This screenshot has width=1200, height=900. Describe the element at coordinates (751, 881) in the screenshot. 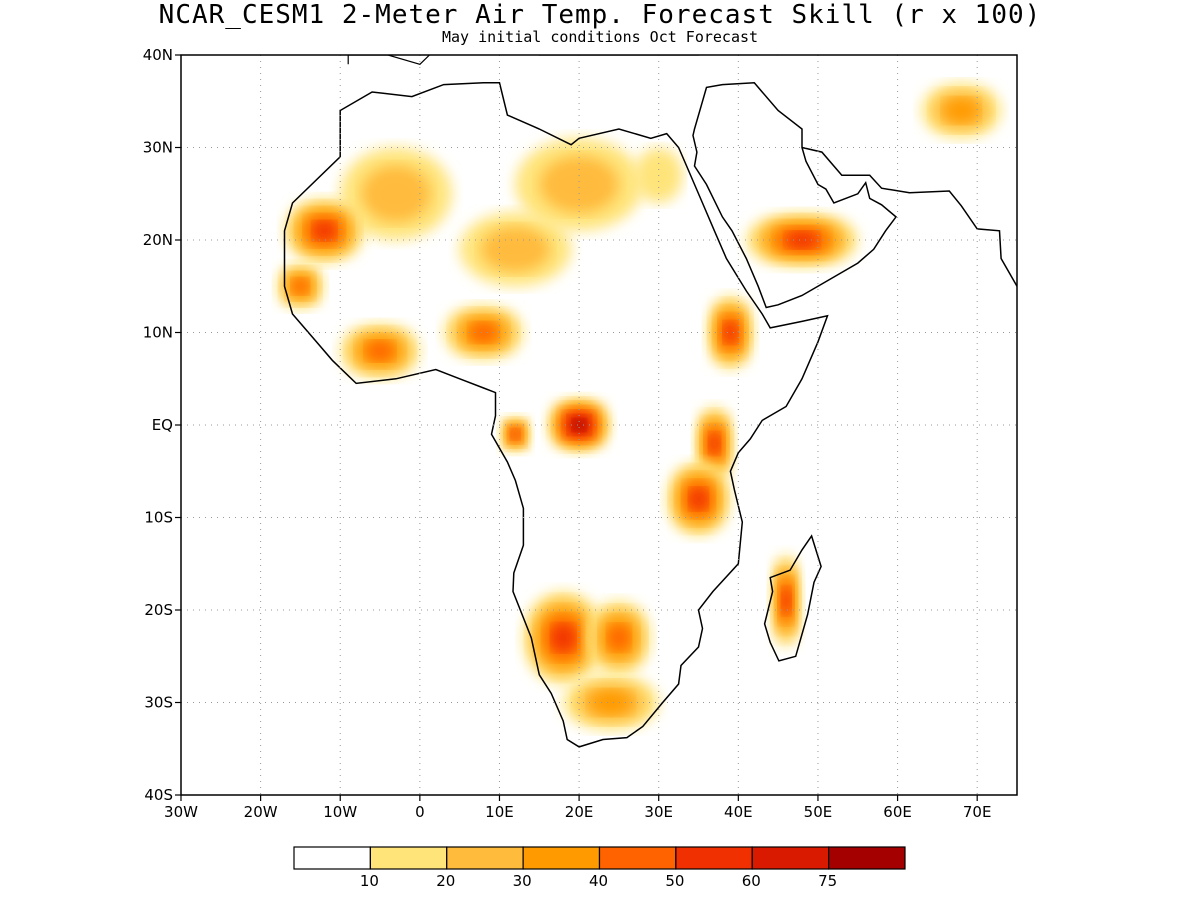

I see `colorbar-label: 60` at that location.